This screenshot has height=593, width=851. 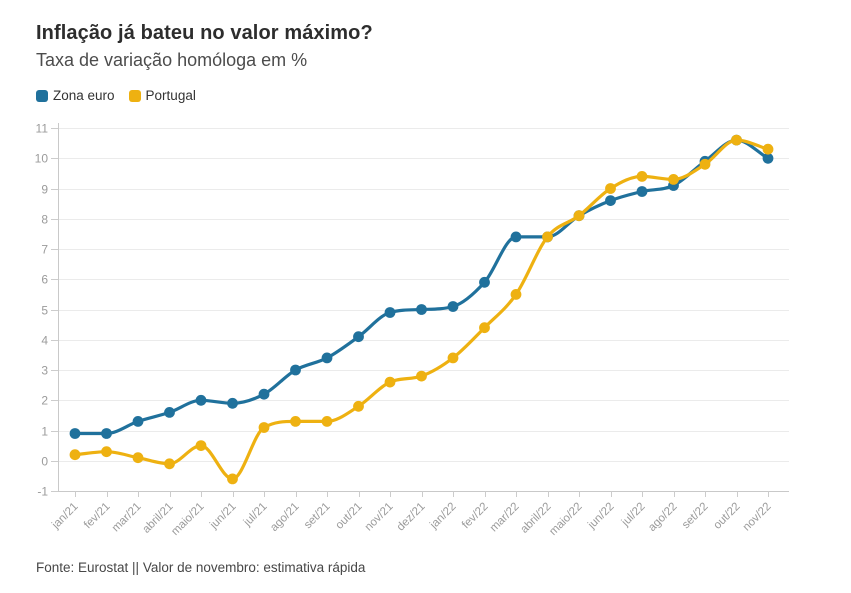 I want to click on y-axis-labels: -1 0 1 2 3 4 5 6 7 8 9 10 11, so click(x=42, y=310).